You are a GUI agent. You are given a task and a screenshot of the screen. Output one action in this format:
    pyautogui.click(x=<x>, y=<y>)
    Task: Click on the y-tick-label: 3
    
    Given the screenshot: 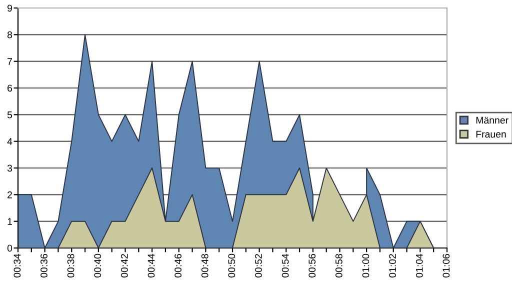 What is the action you would take?
    pyautogui.click(x=9, y=168)
    